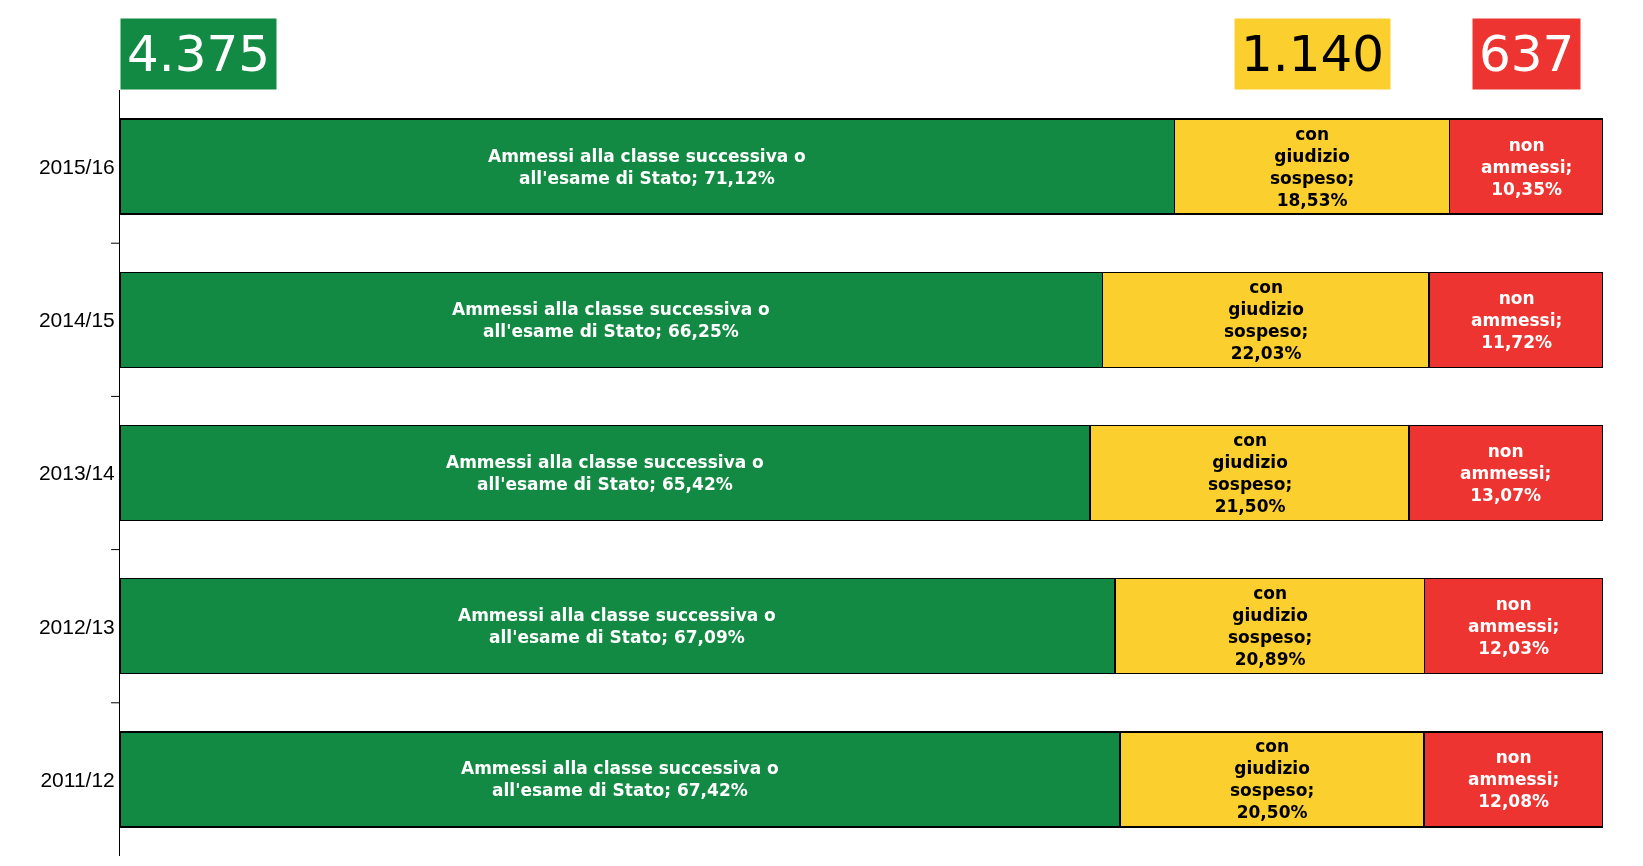 This screenshot has width=1643, height=866. I want to click on data-label: non ammessi; 12,03%, so click(1514, 626).